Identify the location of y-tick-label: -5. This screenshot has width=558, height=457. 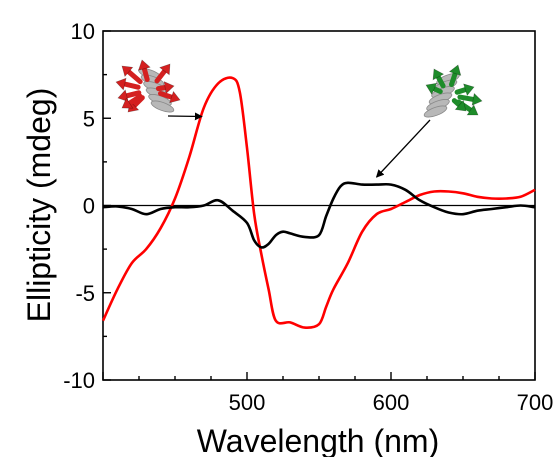
(85, 293).